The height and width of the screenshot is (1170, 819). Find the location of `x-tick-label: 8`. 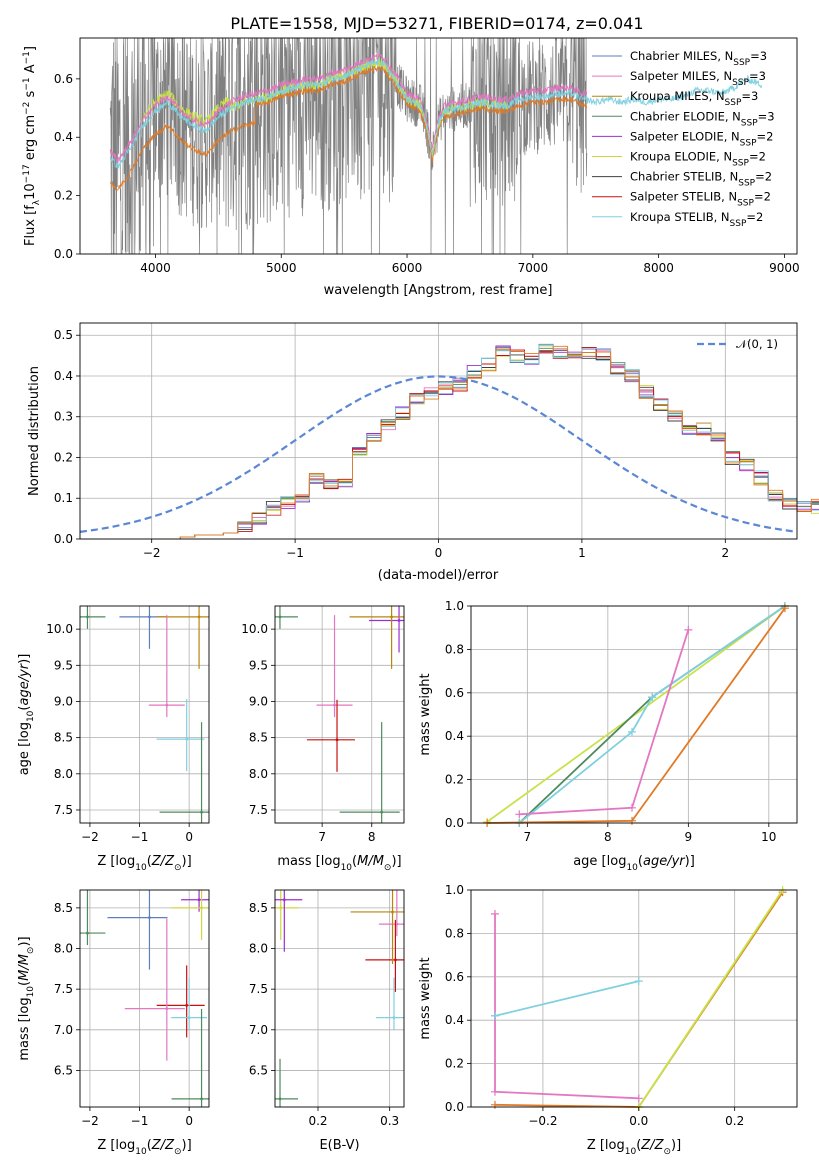

x-tick-label: 8 is located at coordinates (372, 837).